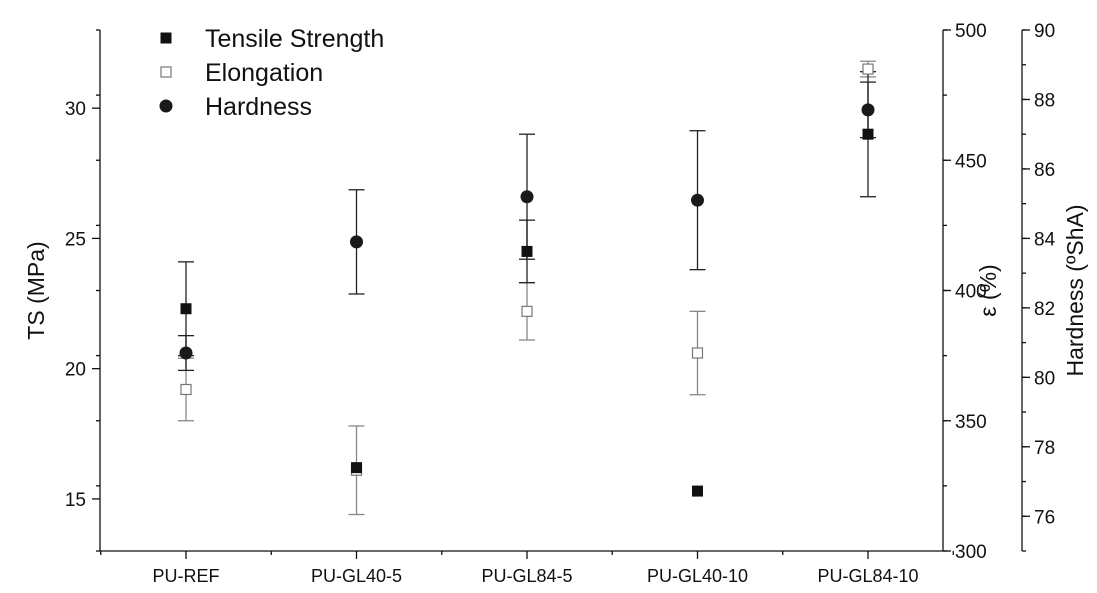 The height and width of the screenshot is (593, 1097). What do you see at coordinates (36, 290) in the screenshot?
I see `left-axis-title: TS (MPa)` at bounding box center [36, 290].